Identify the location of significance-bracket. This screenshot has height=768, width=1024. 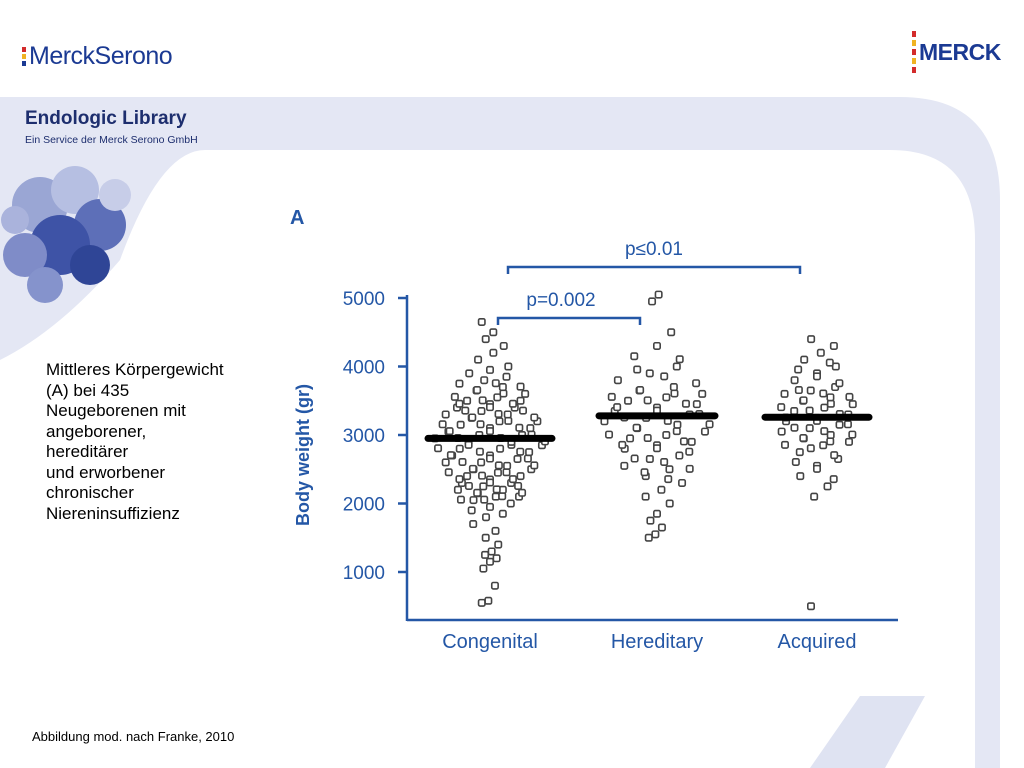
(569, 320).